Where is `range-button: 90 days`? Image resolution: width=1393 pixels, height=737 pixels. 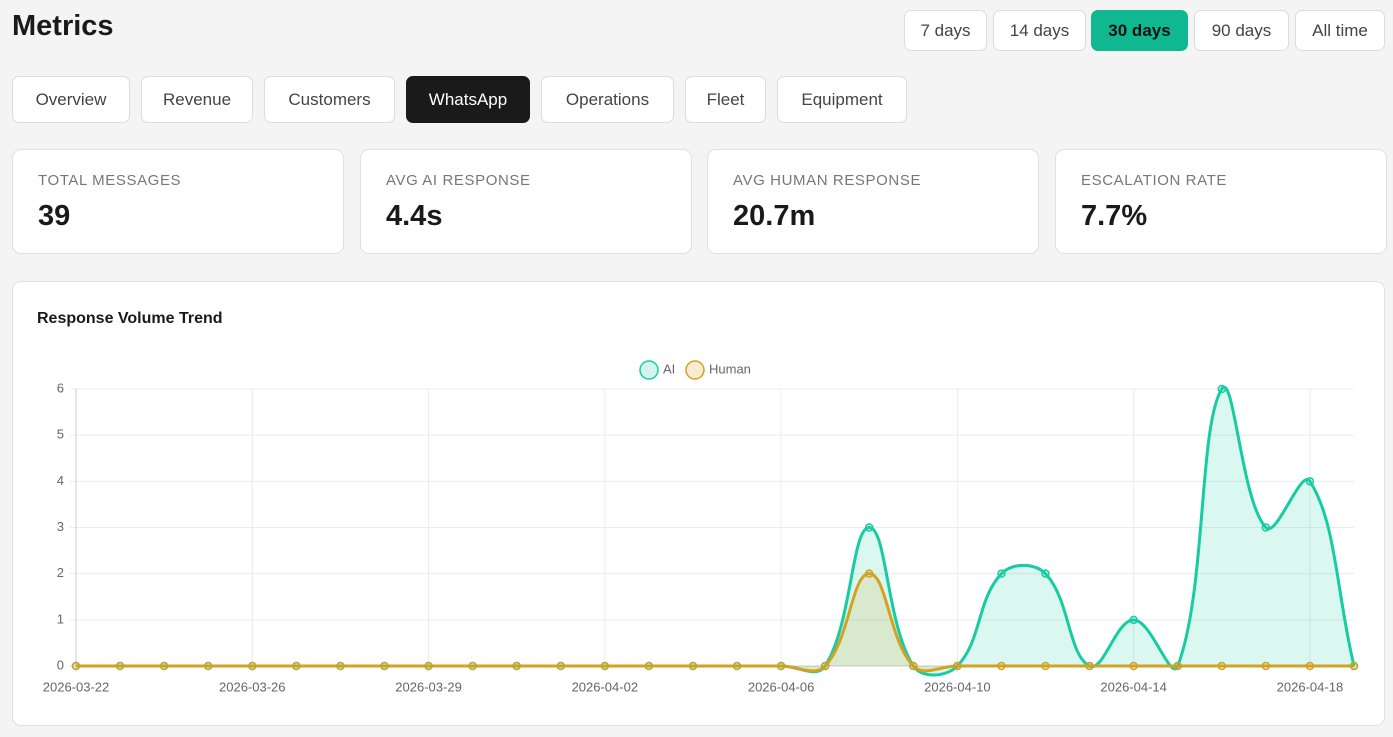
range-button: 90 days is located at coordinates (1241, 30).